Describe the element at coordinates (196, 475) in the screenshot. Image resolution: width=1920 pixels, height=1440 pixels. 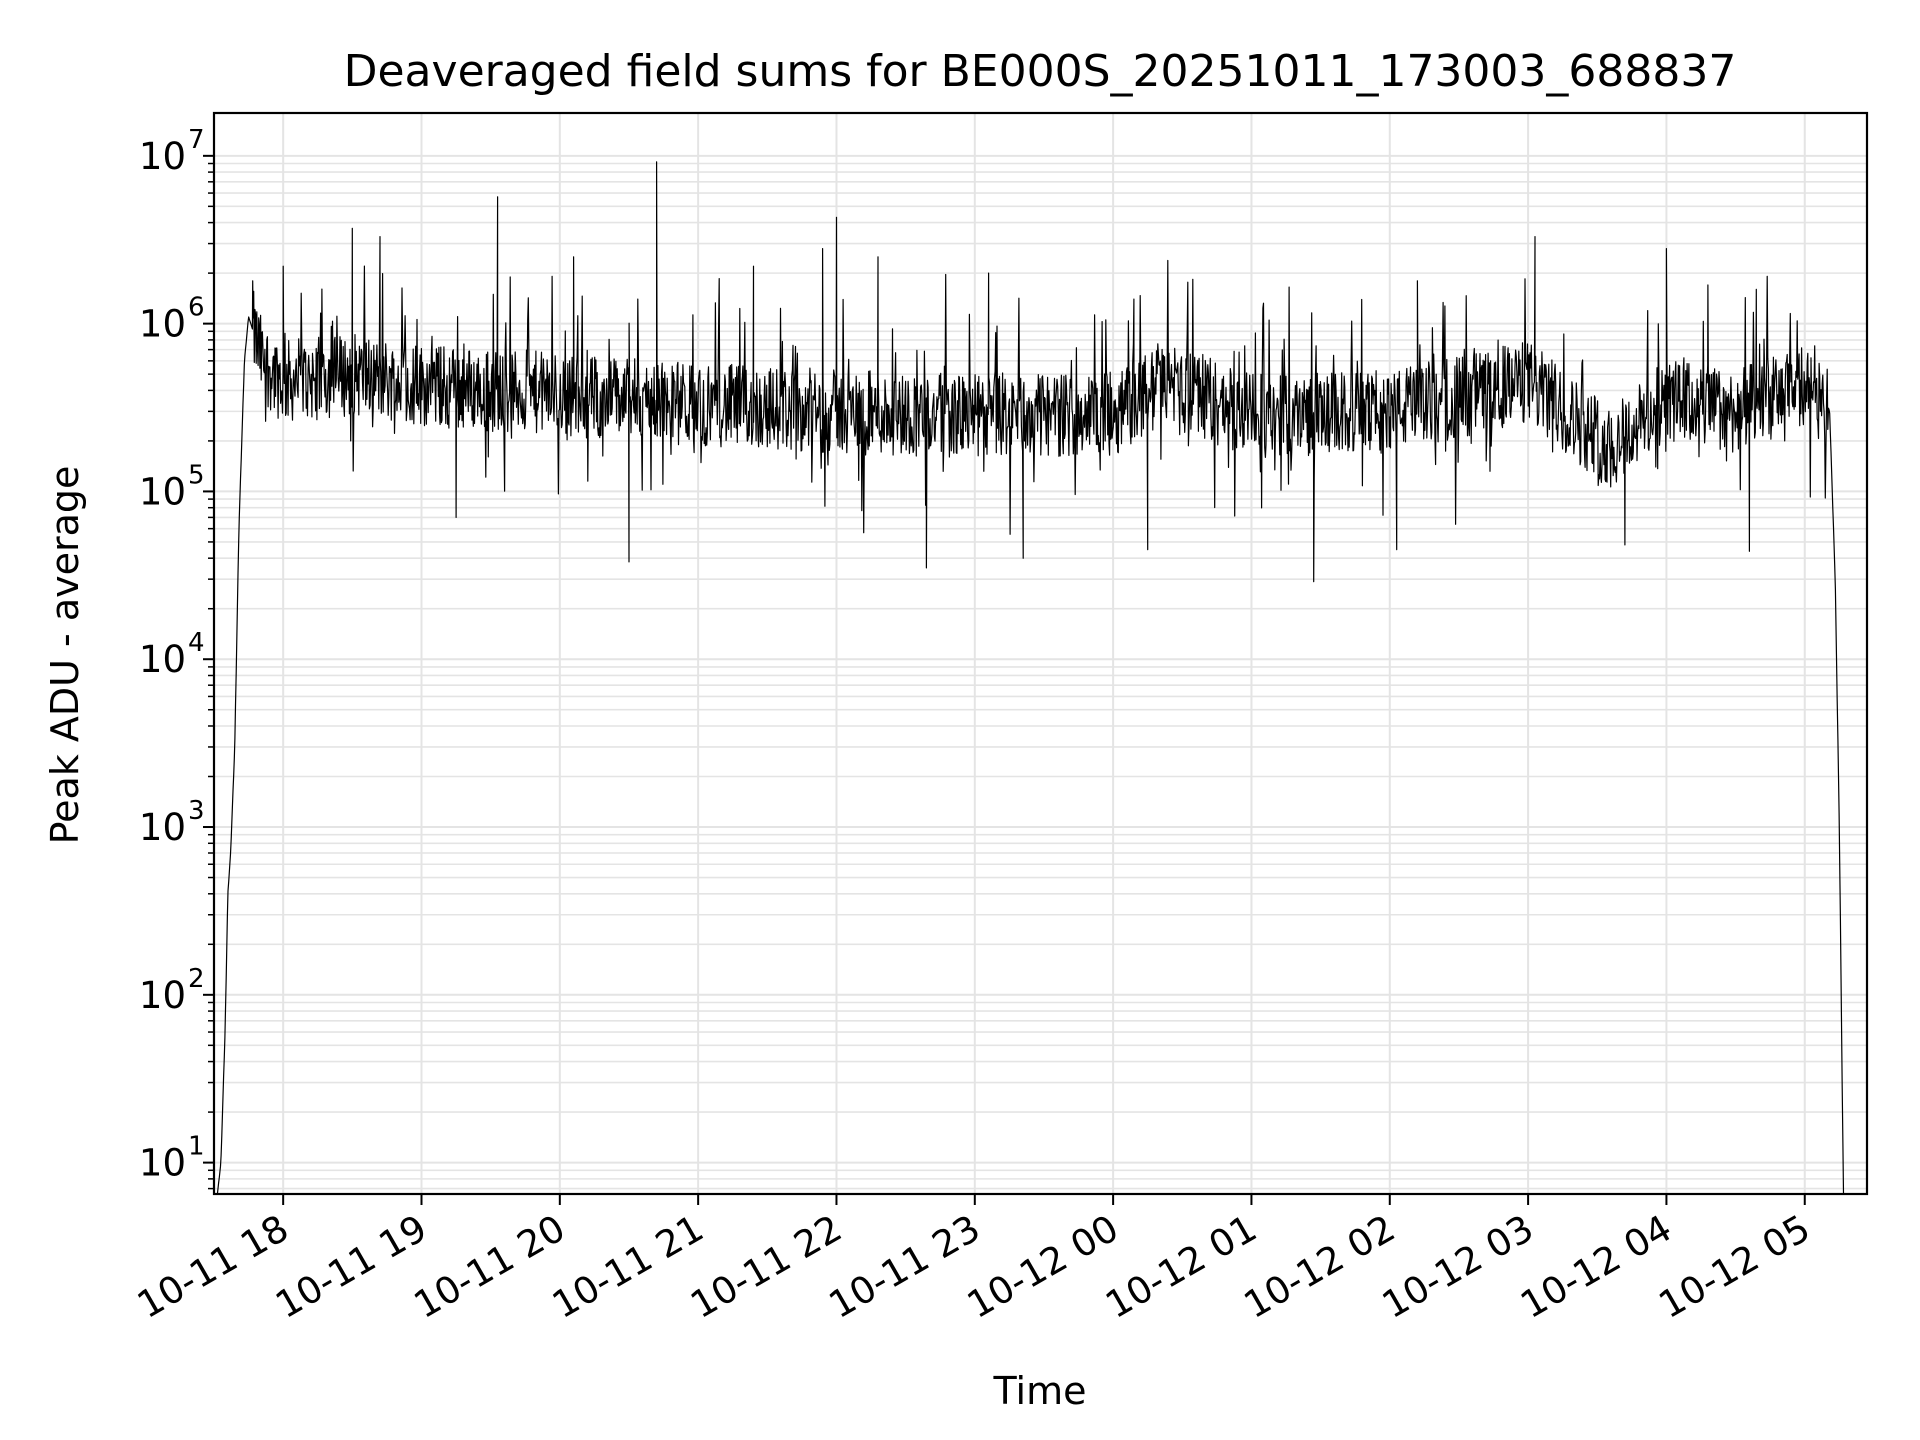
I see `y-tick-exponent: 5` at that location.